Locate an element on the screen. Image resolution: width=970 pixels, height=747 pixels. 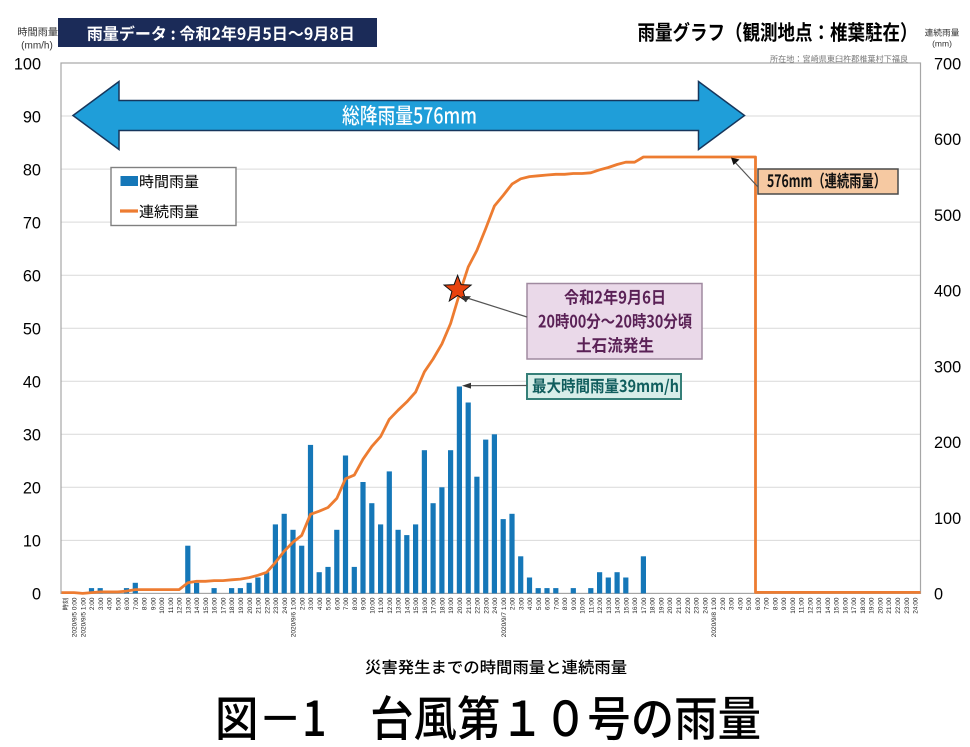
svg-text: 90 is located at coordinates (32, 117).